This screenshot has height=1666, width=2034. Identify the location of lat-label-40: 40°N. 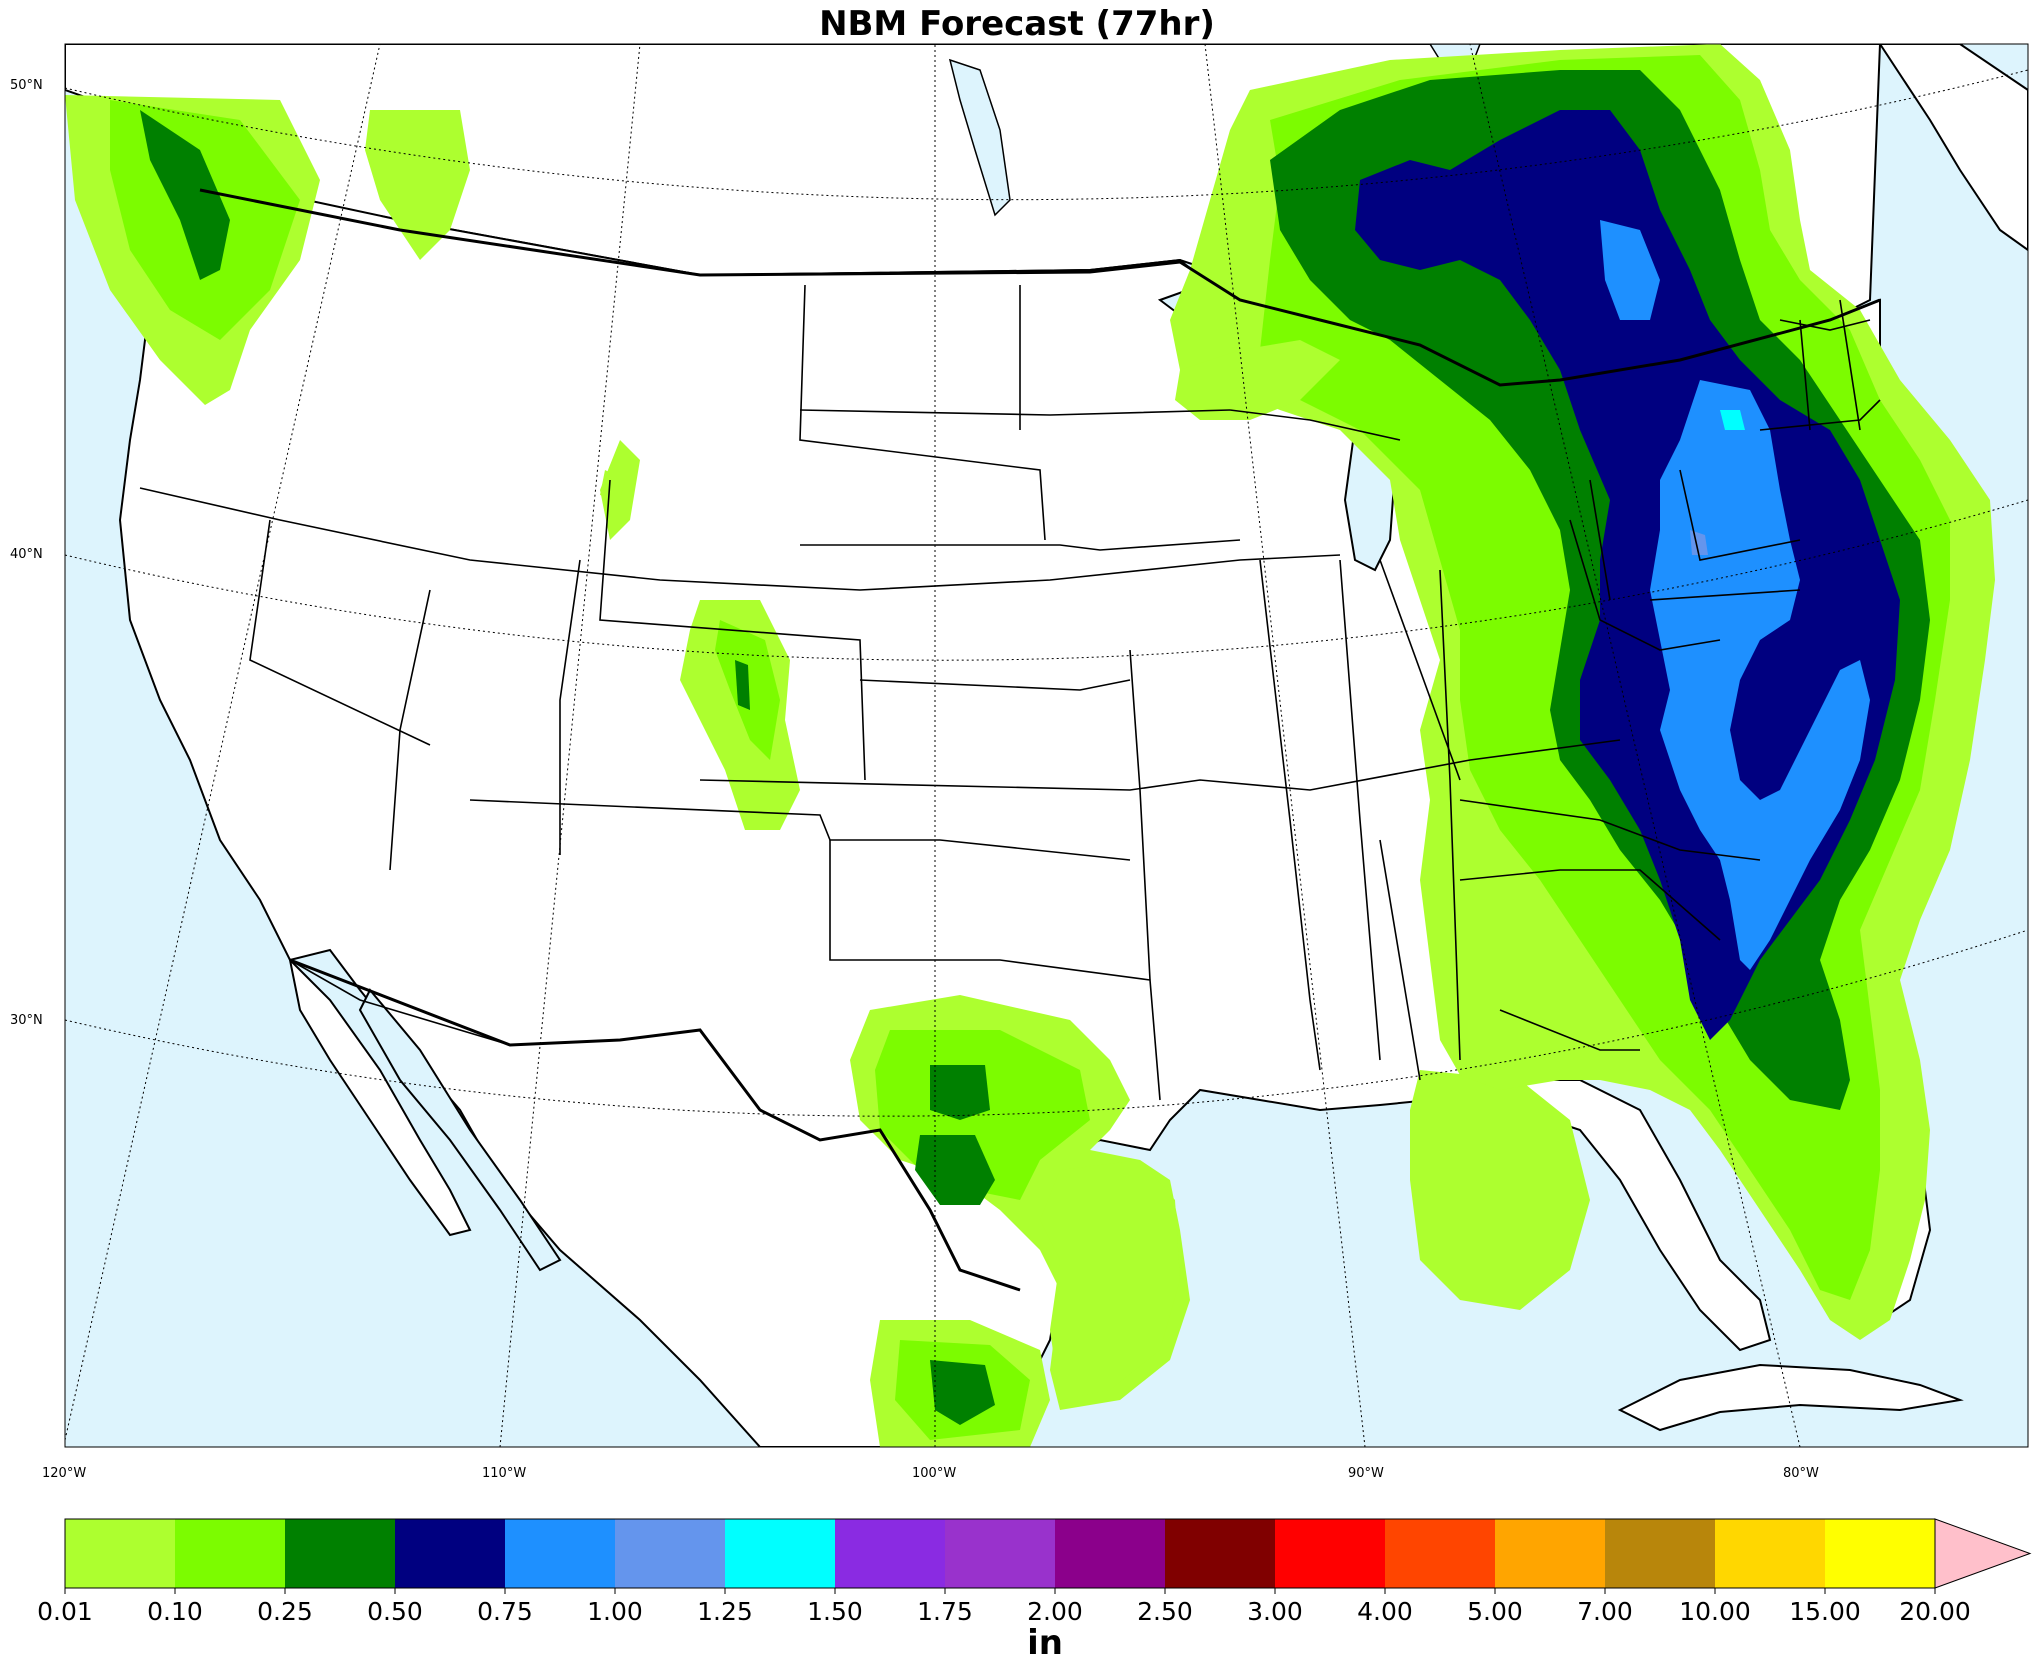
(26, 554).